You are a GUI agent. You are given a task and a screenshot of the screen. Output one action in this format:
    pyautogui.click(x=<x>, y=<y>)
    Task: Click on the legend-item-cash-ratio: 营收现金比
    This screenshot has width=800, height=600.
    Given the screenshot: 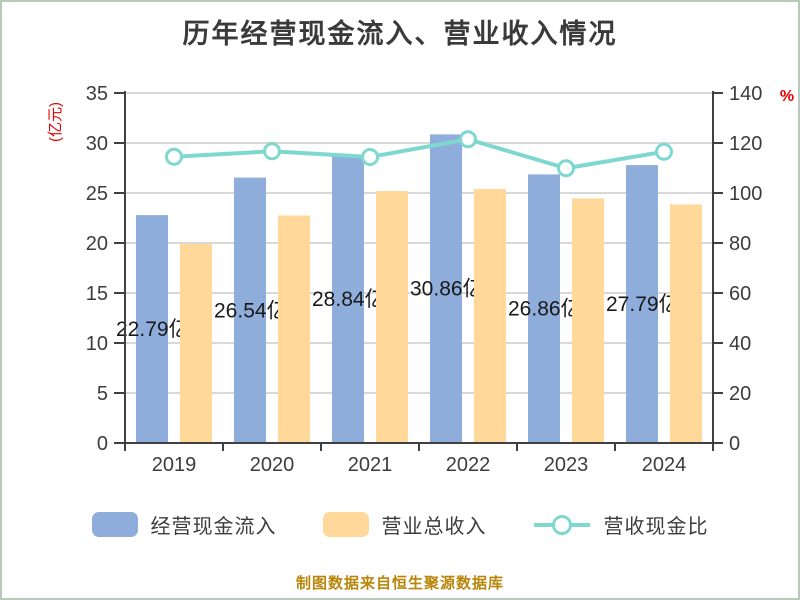 What is the action you would take?
    pyautogui.click(x=621, y=524)
    